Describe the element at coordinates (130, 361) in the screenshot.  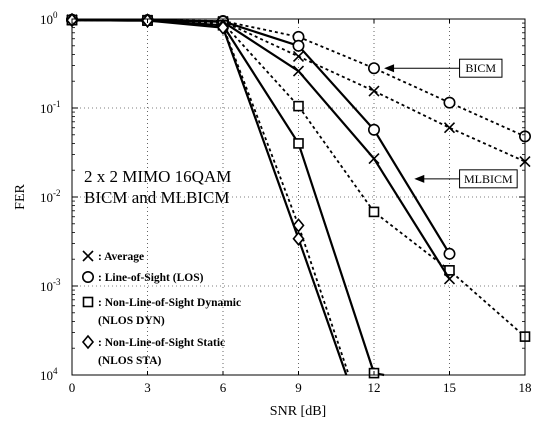
I see `legend-label-nlos-sta-abbr: (NLOS STA)` at that location.